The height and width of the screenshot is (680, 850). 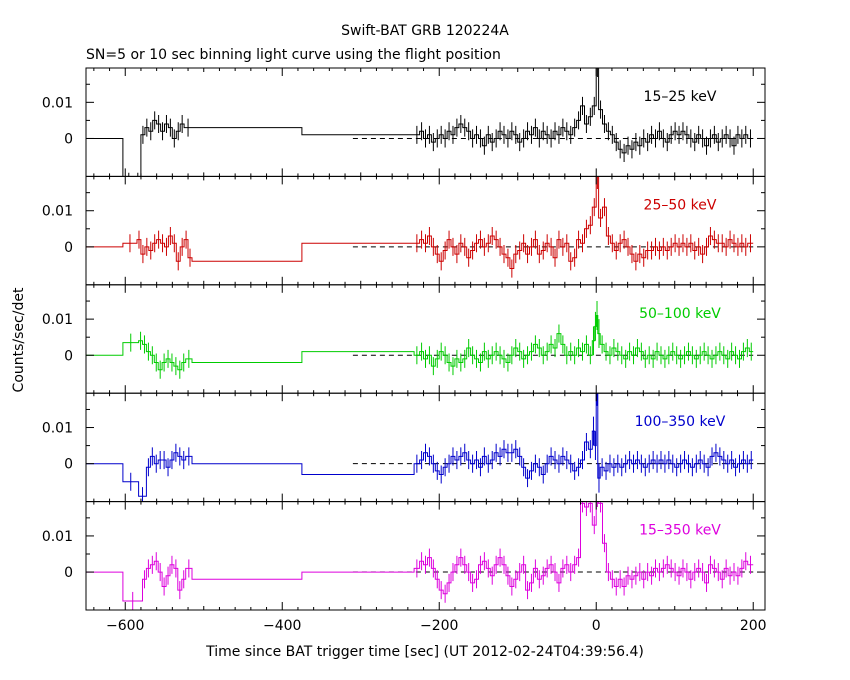 What do you see at coordinates (19, 339) in the screenshot?
I see `y-axis-label: Counts/sec/det` at bounding box center [19, 339].